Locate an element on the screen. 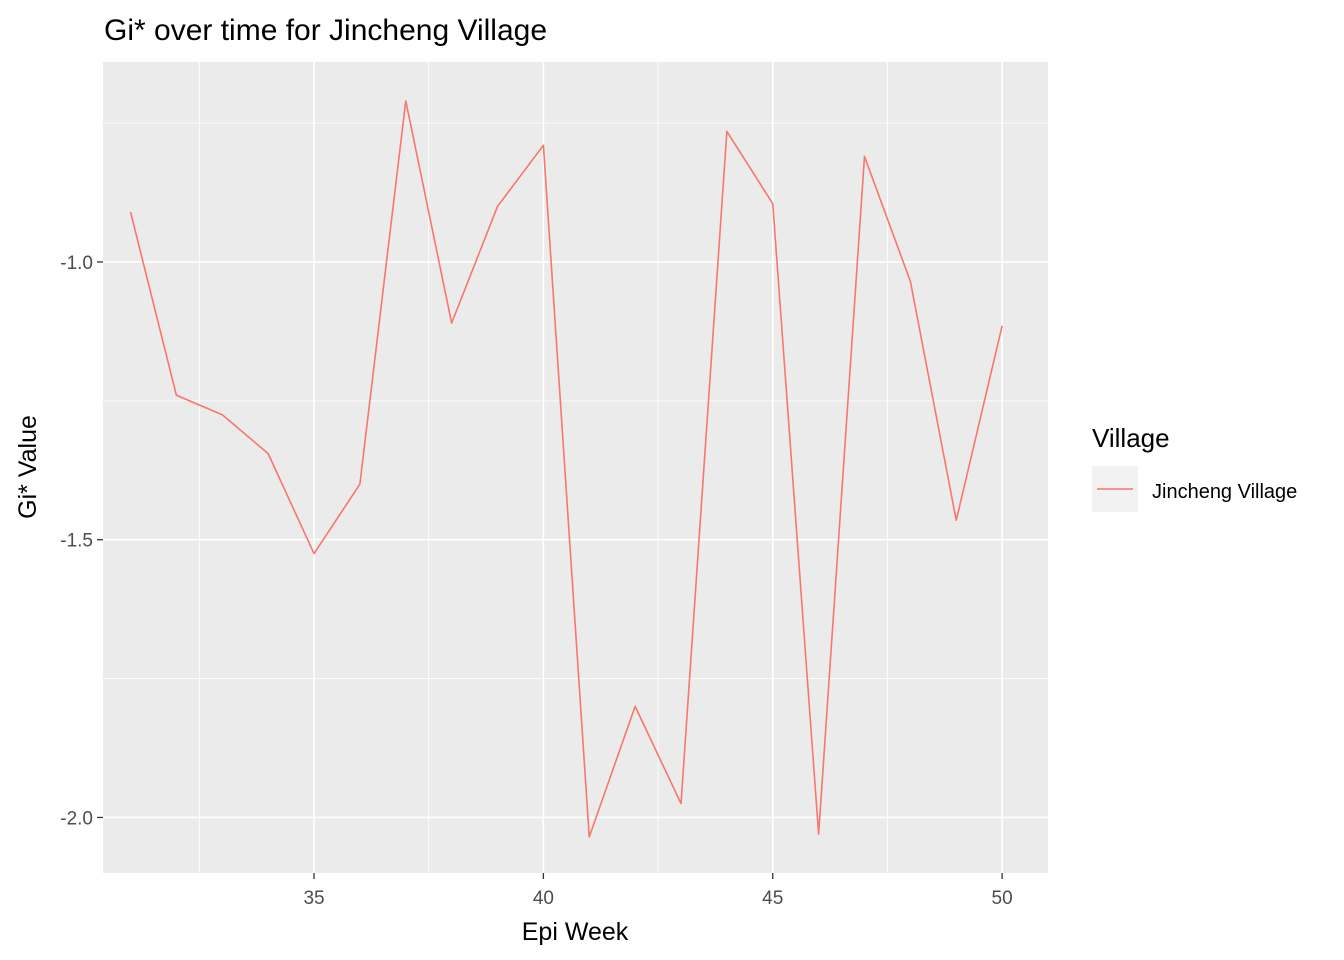 The image size is (1344, 960). y-tick-label: -1.0 is located at coordinates (76, 263).